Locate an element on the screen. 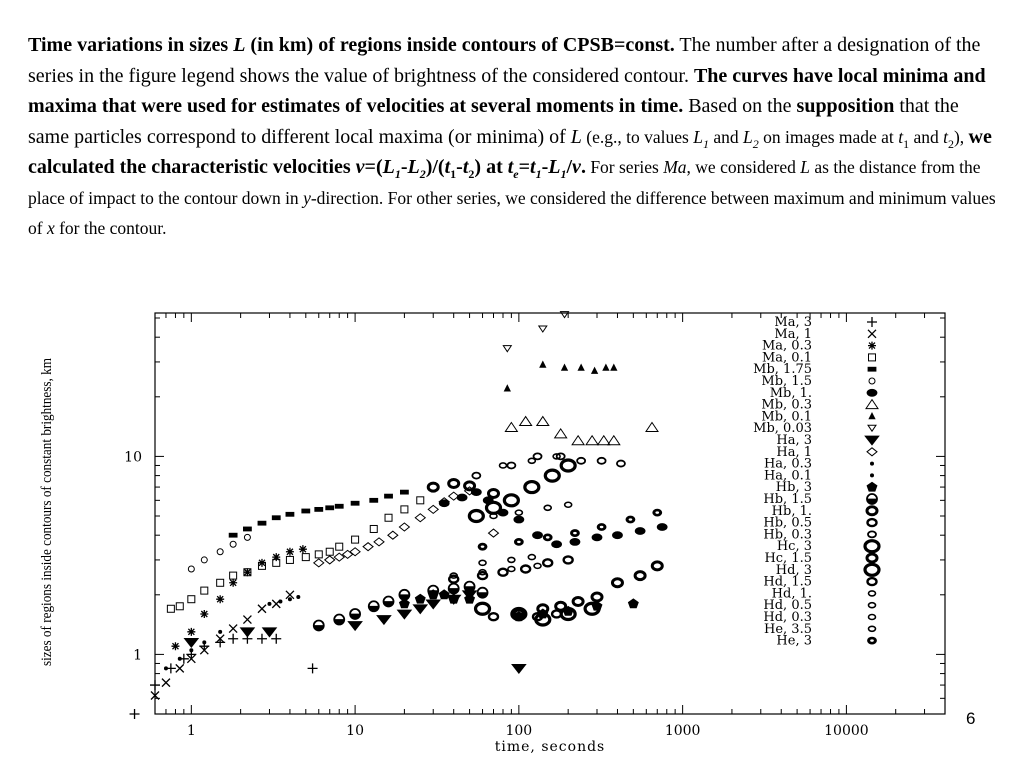 The width and height of the screenshot is (1024, 768). caption-text: on images made at is located at coordinates (828, 136).